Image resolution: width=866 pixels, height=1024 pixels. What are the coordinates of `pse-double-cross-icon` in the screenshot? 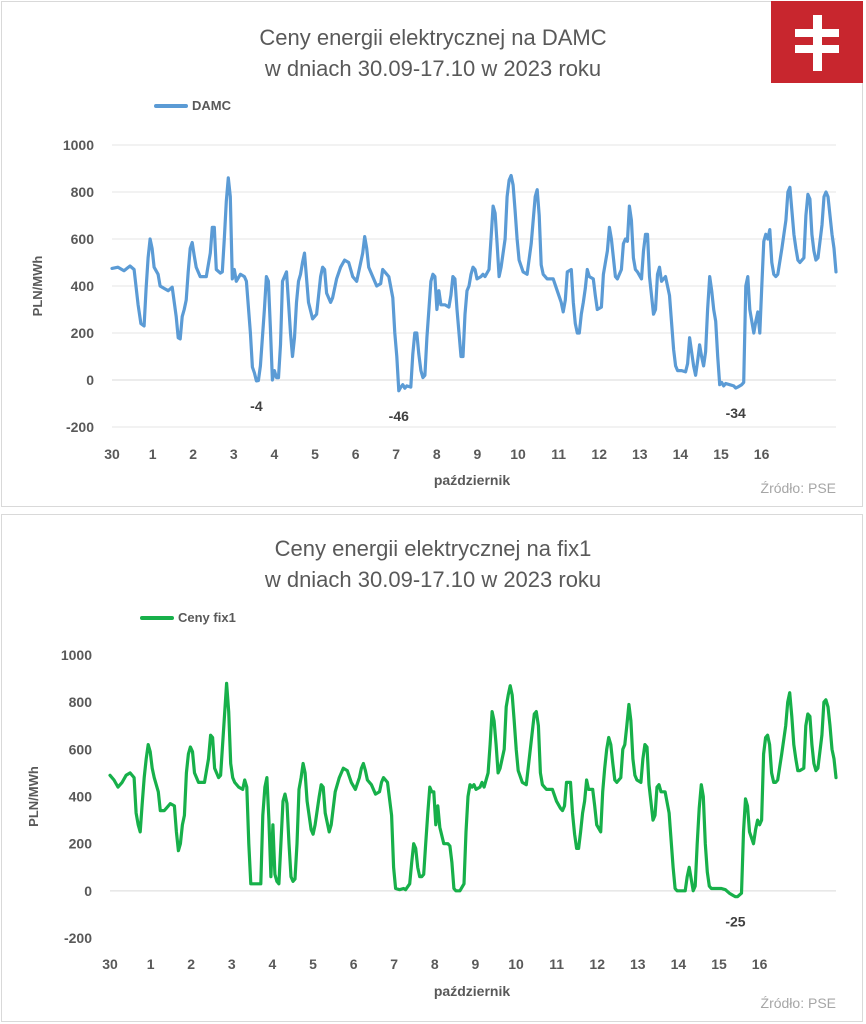 It's located at (817, 43).